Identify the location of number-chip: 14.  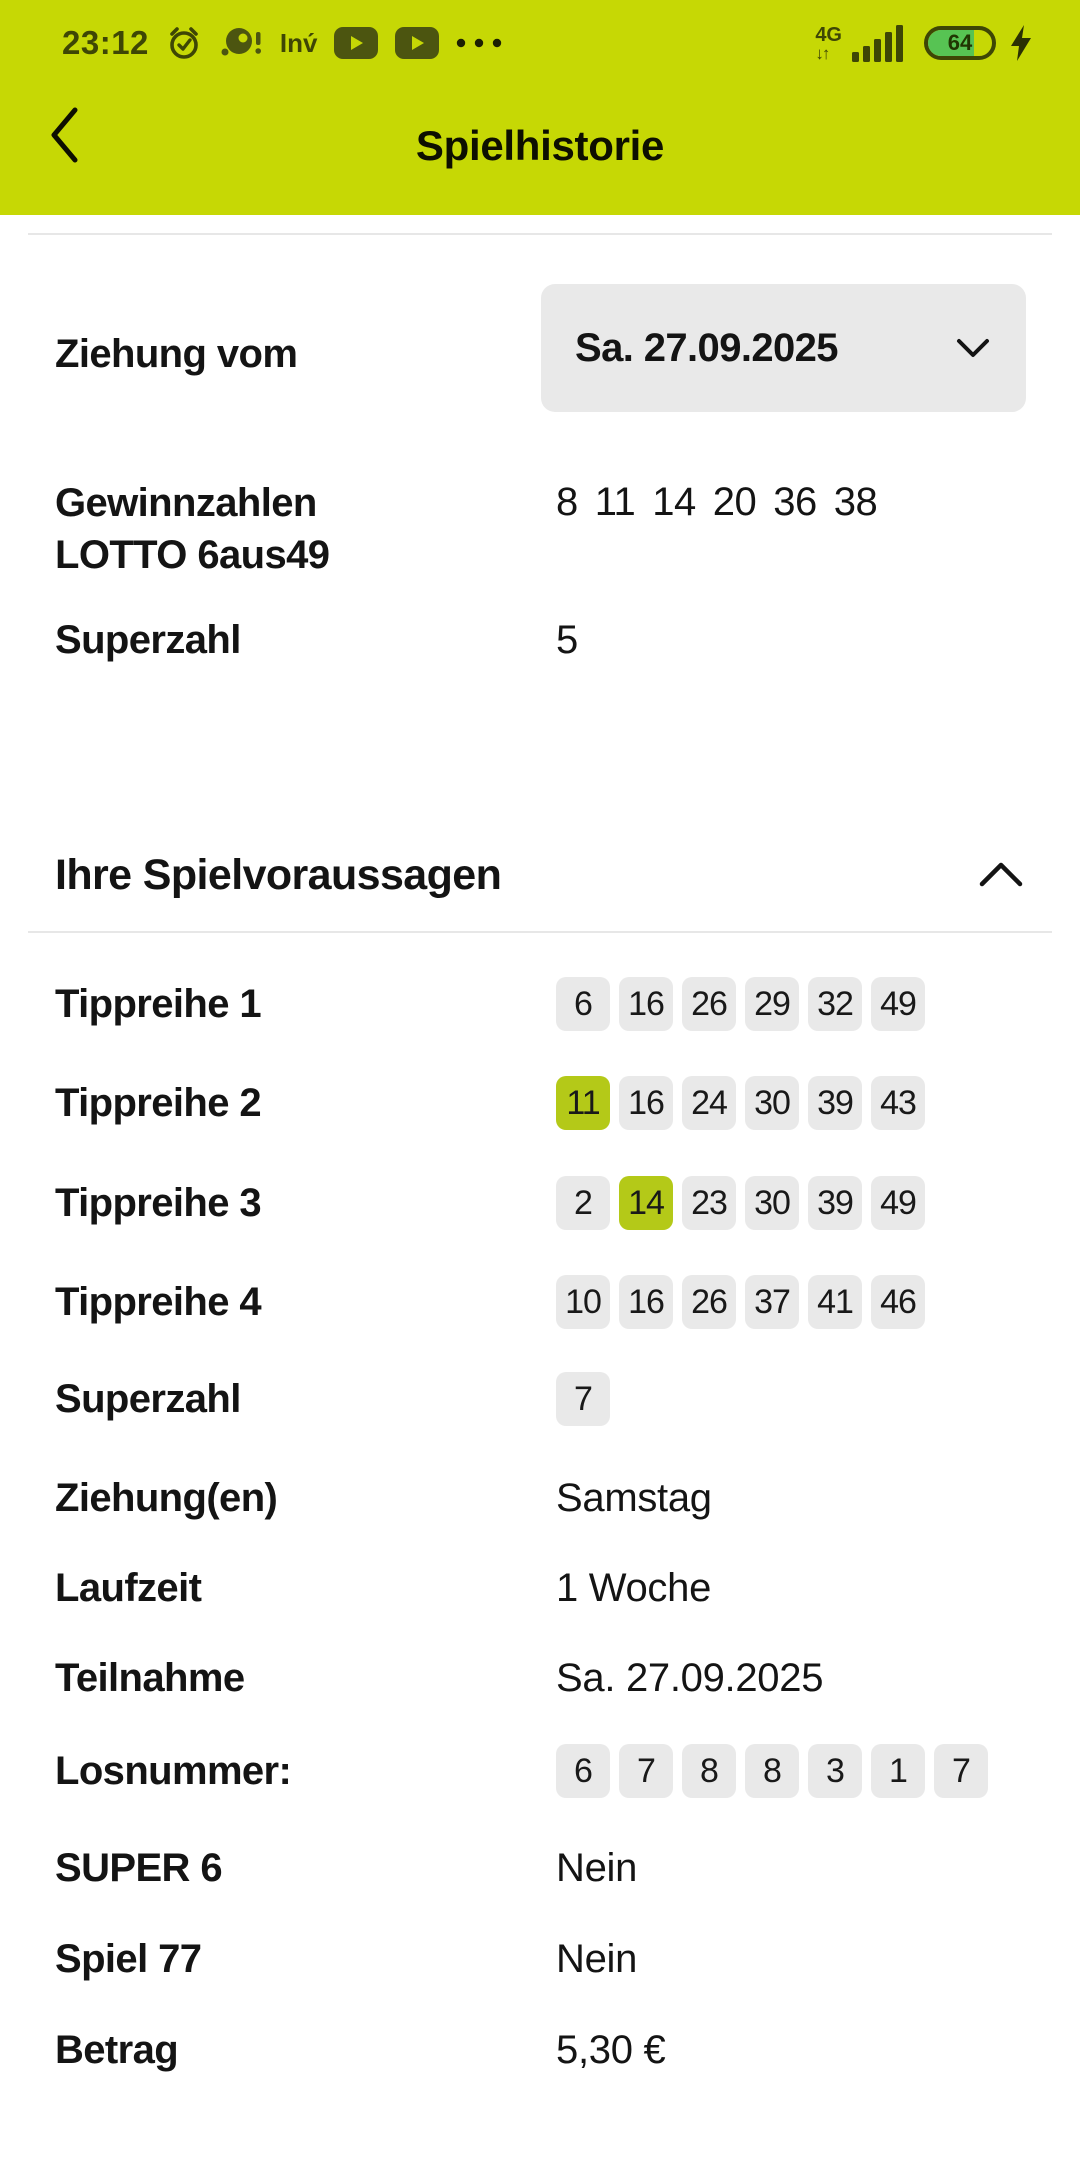
(646, 1203).